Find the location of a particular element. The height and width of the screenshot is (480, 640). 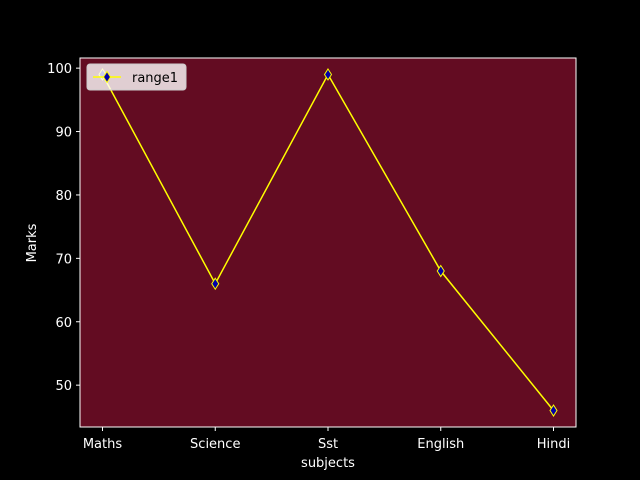

y-tick-label: 100 is located at coordinates (59, 69).